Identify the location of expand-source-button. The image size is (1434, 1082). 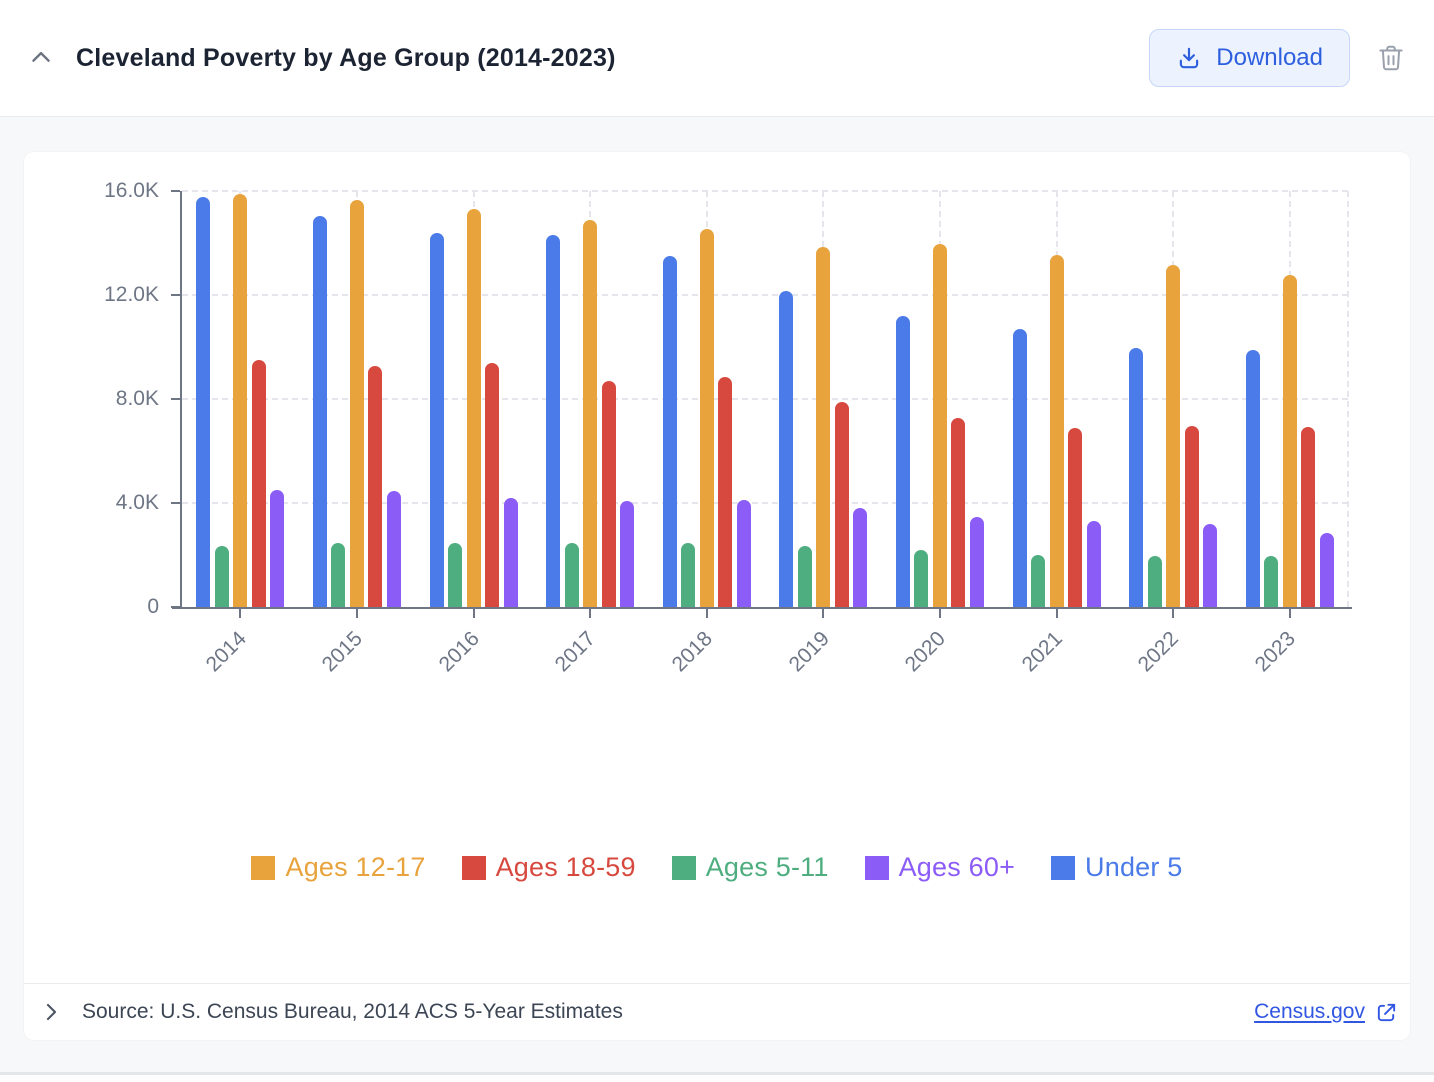
(51, 1012).